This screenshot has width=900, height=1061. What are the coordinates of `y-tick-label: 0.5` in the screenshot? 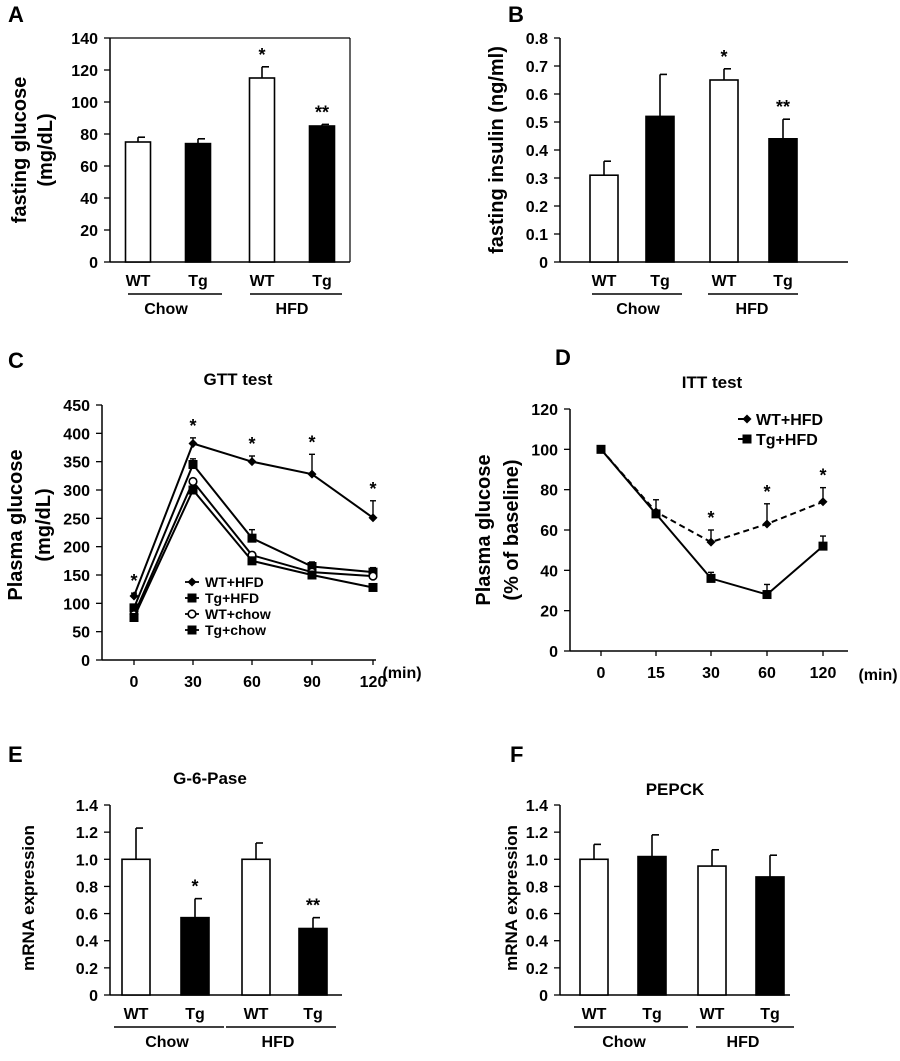 It's located at (537, 123).